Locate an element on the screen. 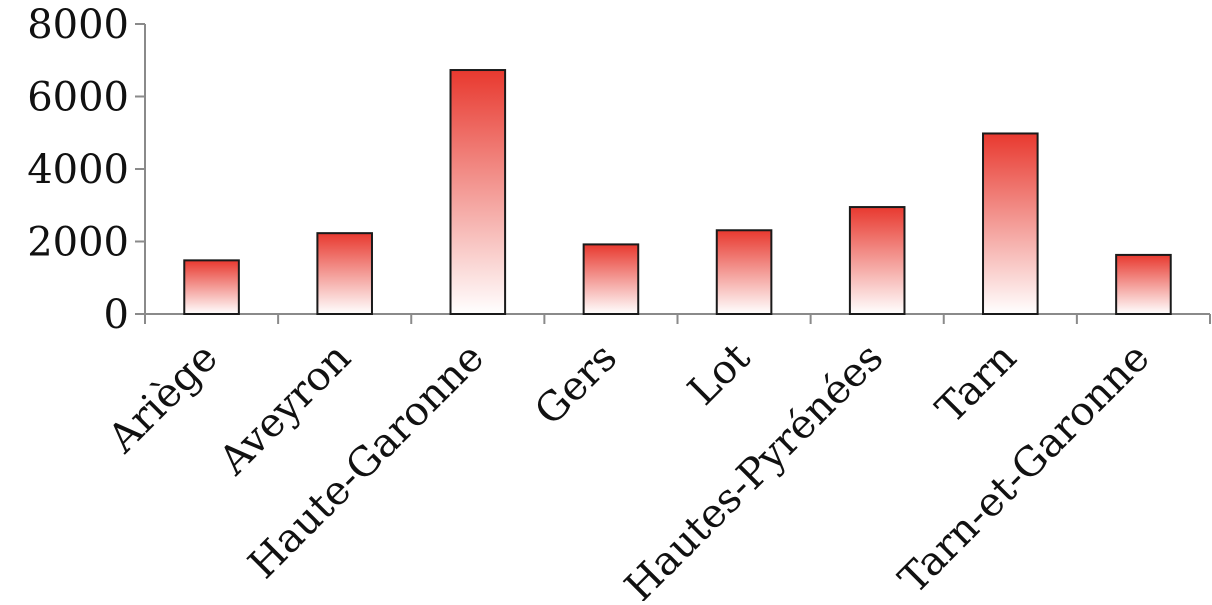 The height and width of the screenshot is (605, 1212). y-tick-label: 8000 is located at coordinates (78, 25).